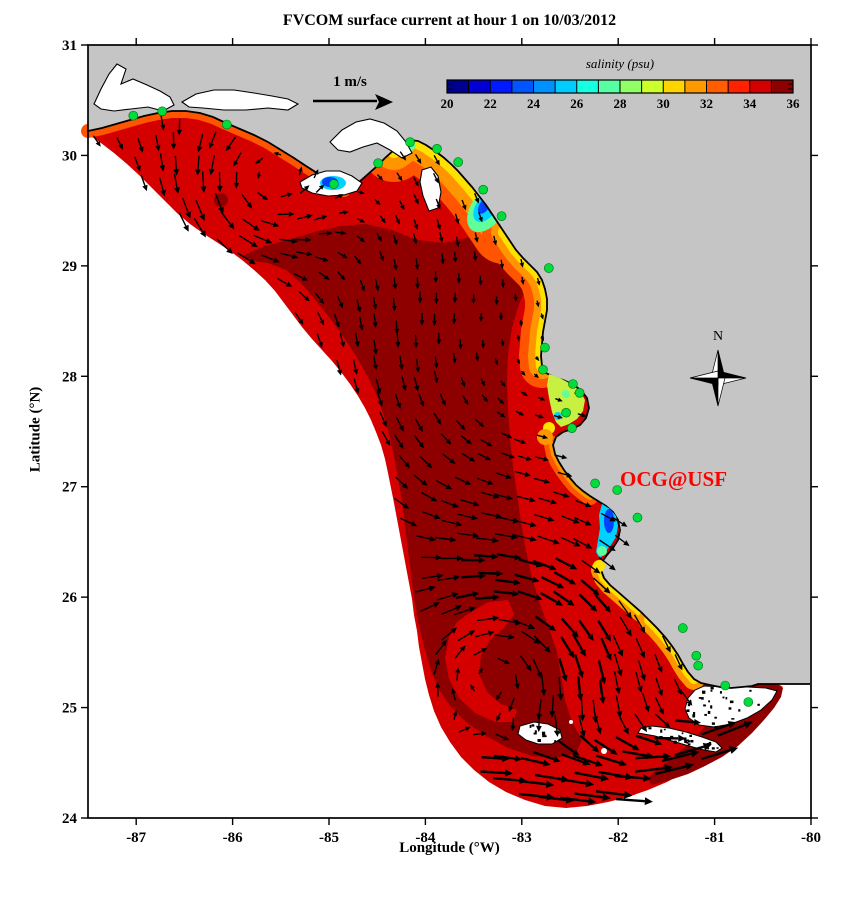  Describe the element at coordinates (425, 838) in the screenshot. I see `x-tick-label: -84` at that location.